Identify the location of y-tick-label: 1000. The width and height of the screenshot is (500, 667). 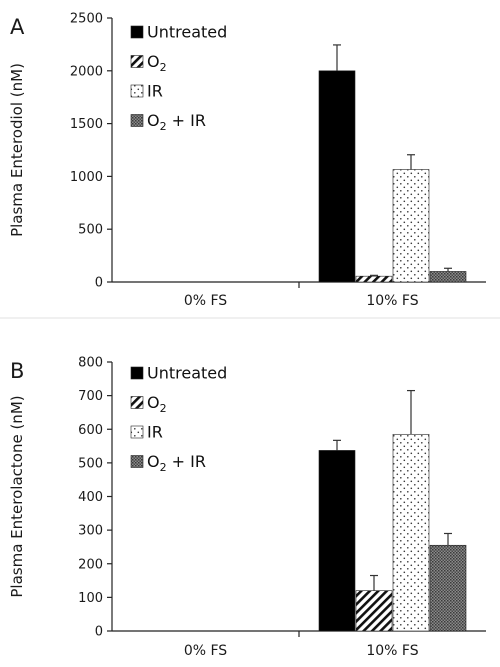
(86, 177).